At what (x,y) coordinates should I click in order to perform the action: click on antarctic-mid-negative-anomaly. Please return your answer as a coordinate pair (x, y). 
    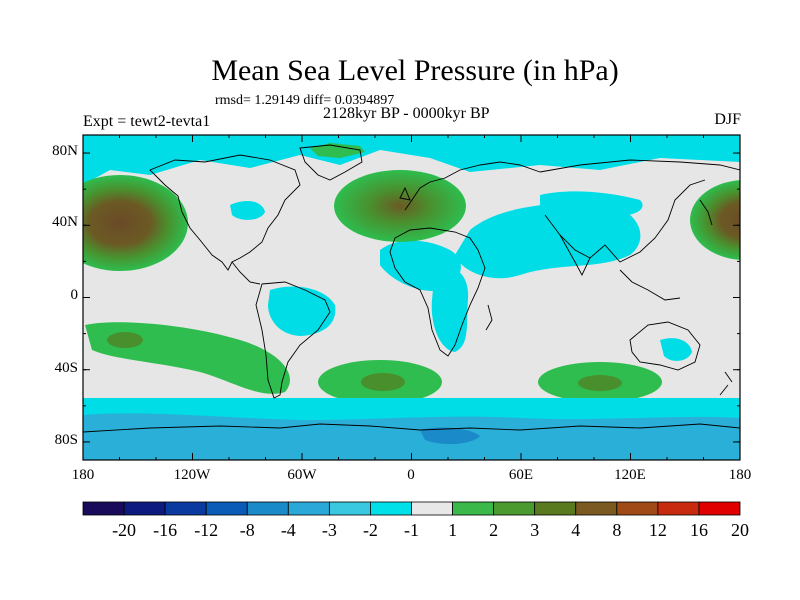
    Looking at the image, I should click on (411, 436).